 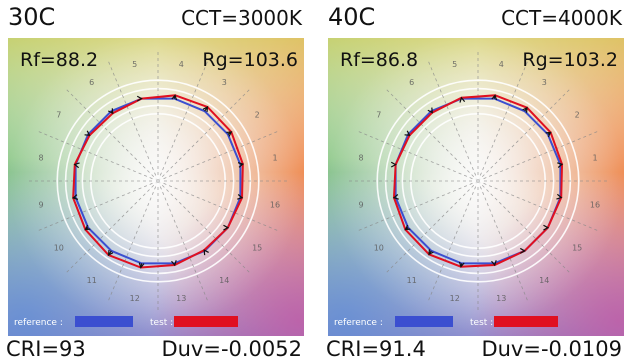 I want to click on cct-label: CCT=4000K, so click(x=561, y=18).